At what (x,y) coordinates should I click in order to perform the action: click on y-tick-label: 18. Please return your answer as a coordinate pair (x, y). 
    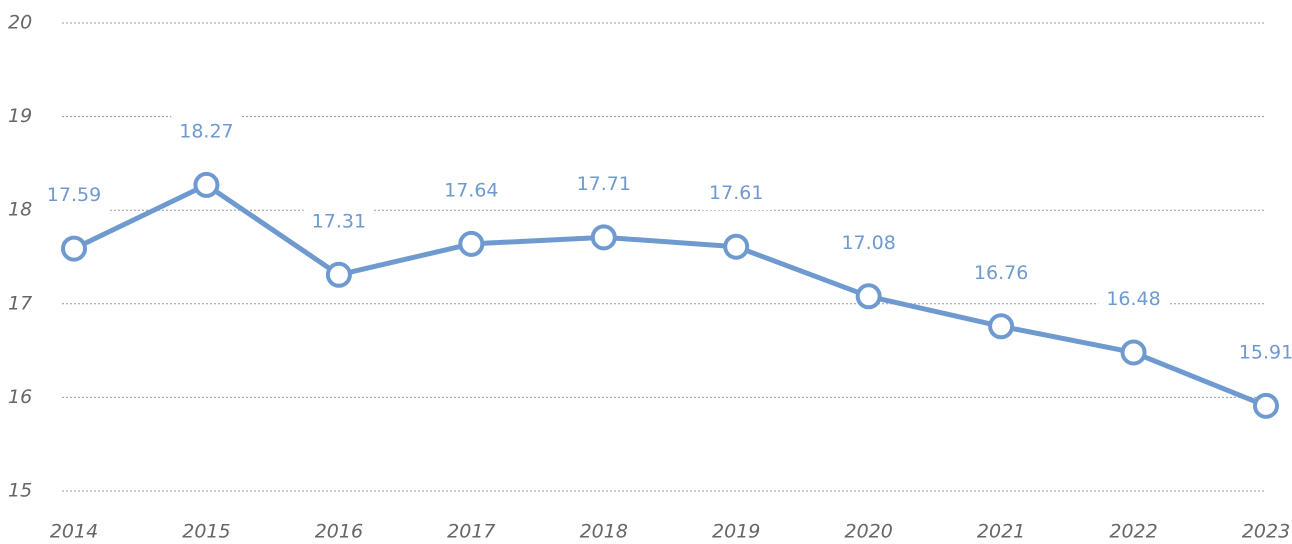
    Looking at the image, I should click on (20, 210).